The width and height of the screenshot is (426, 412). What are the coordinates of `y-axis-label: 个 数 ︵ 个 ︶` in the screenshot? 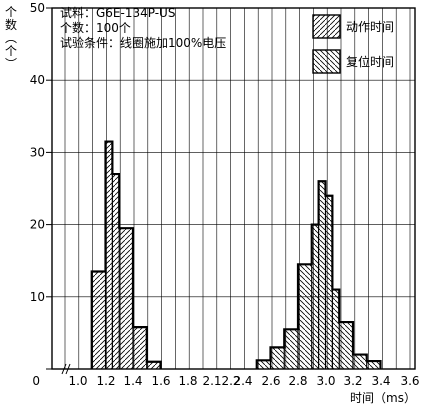 It's located at (11, 38).